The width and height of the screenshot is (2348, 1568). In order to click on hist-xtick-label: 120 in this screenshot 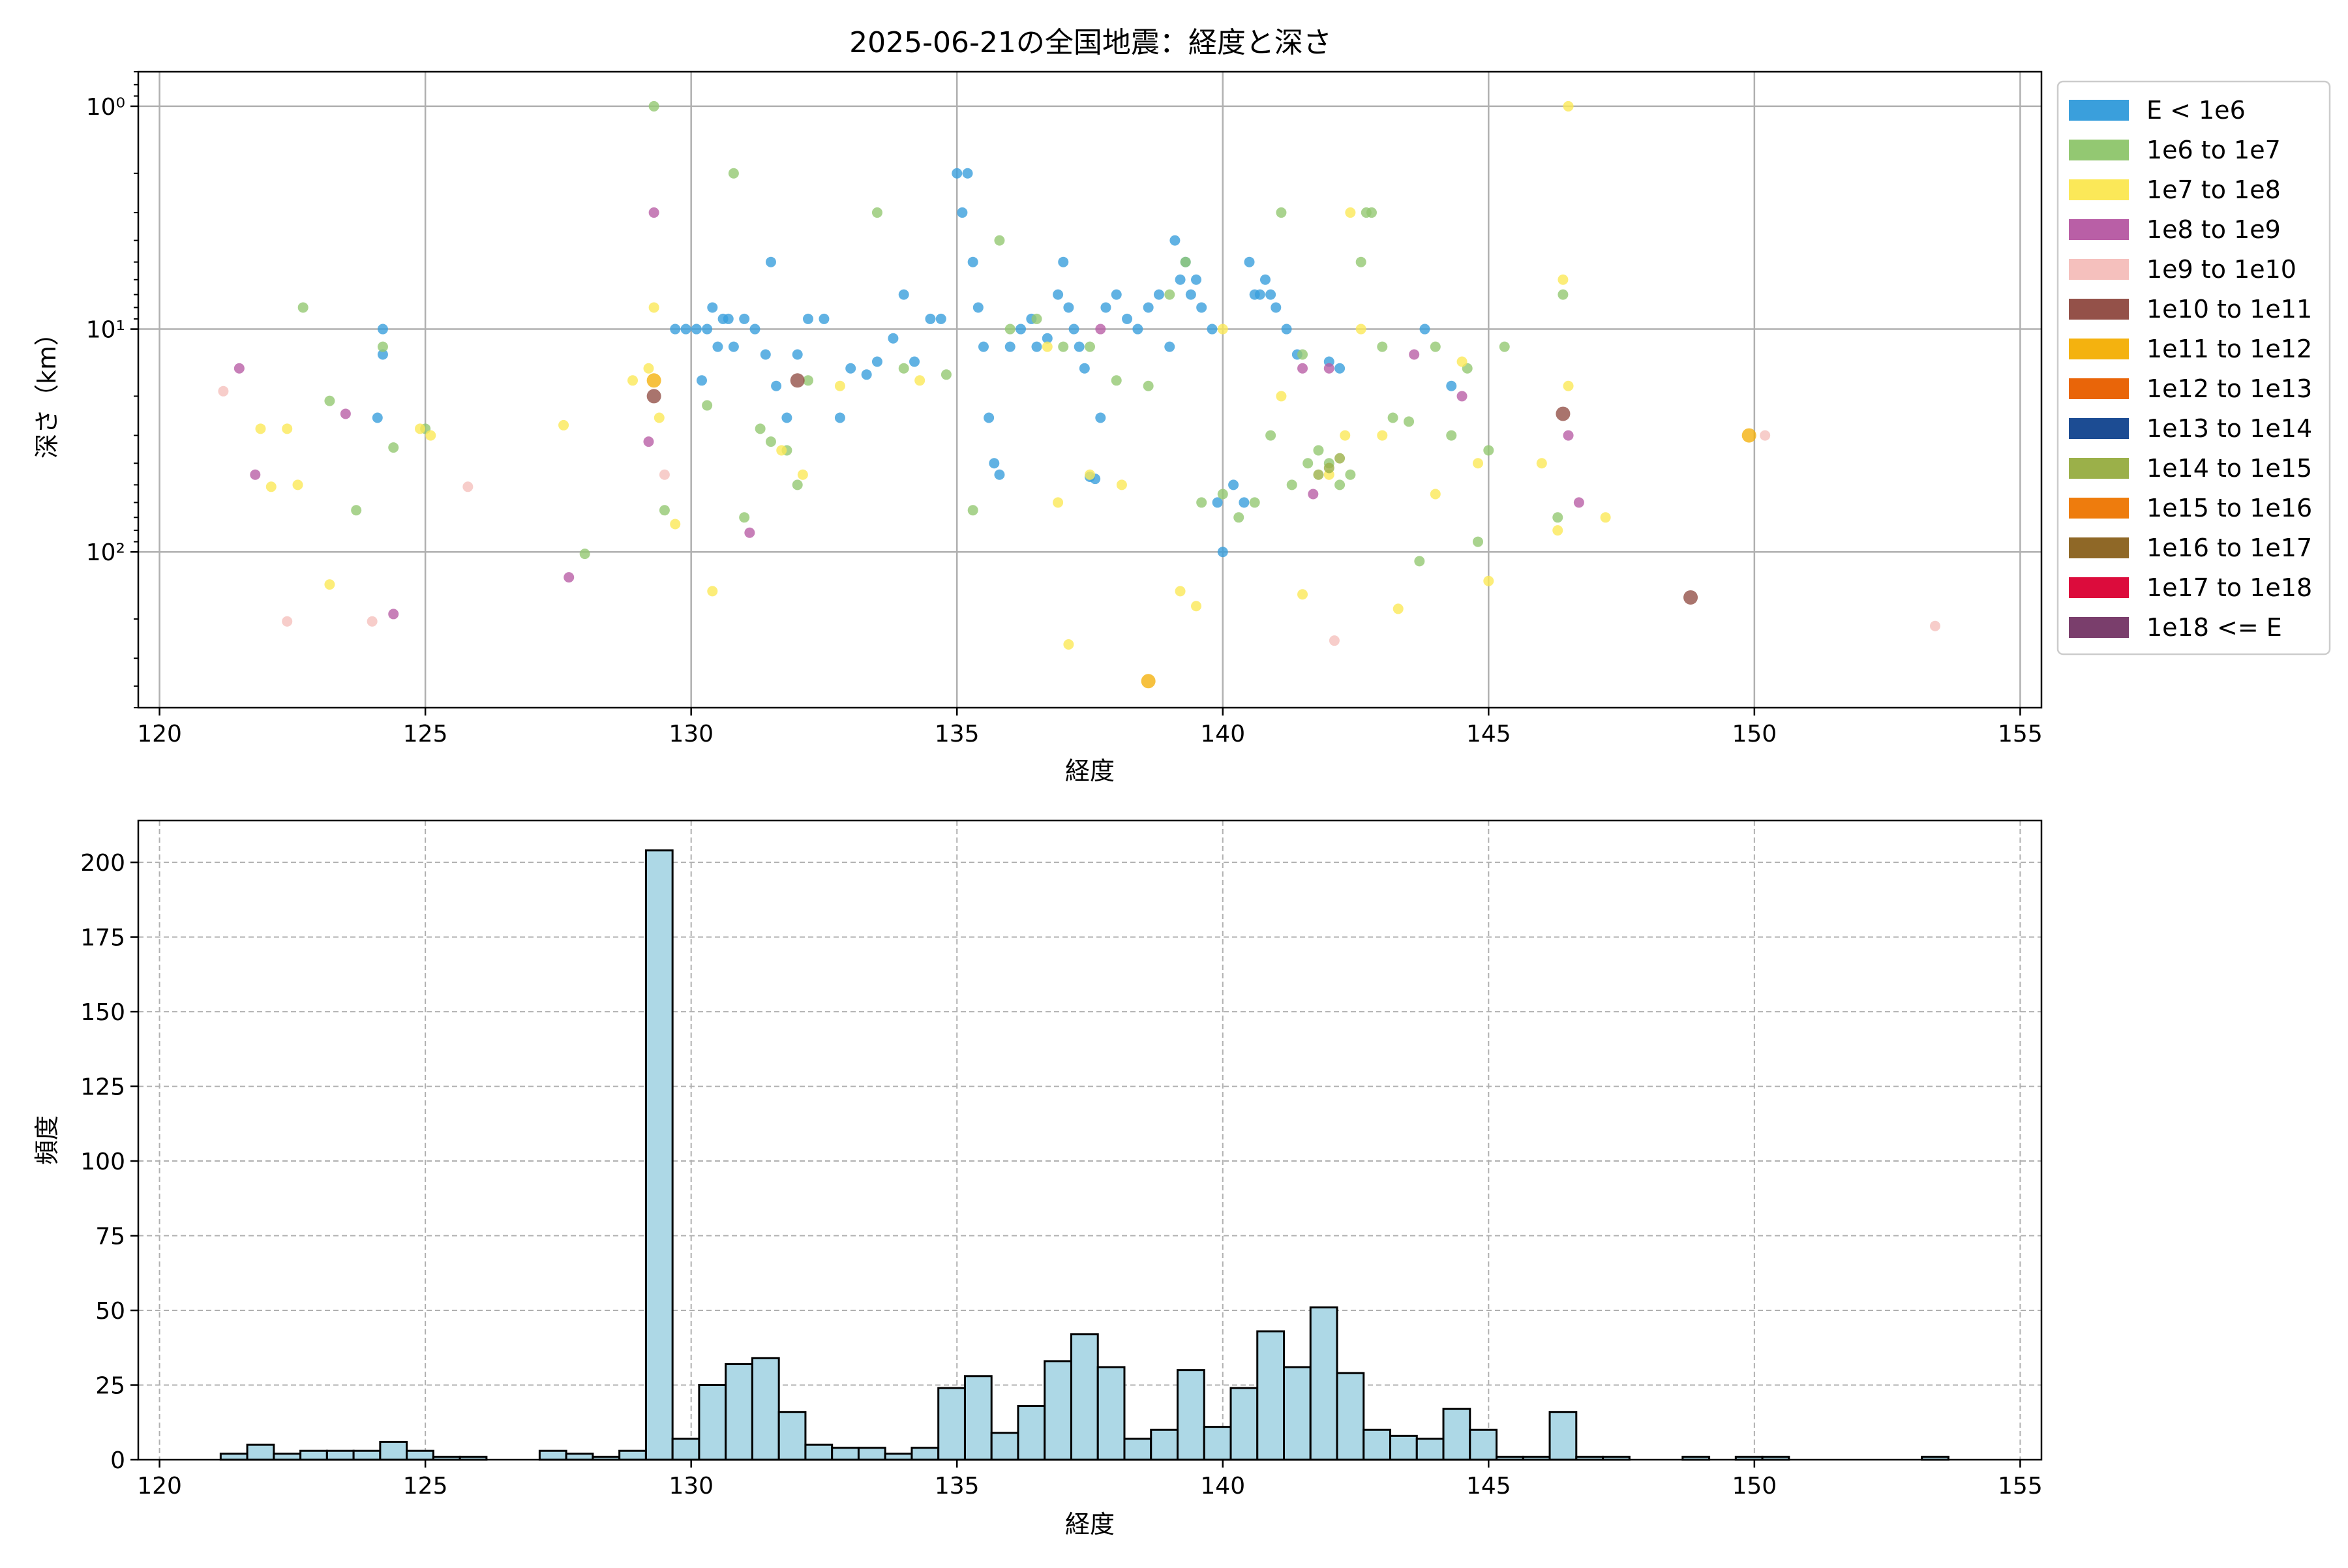, I will do `click(160, 1486)`.